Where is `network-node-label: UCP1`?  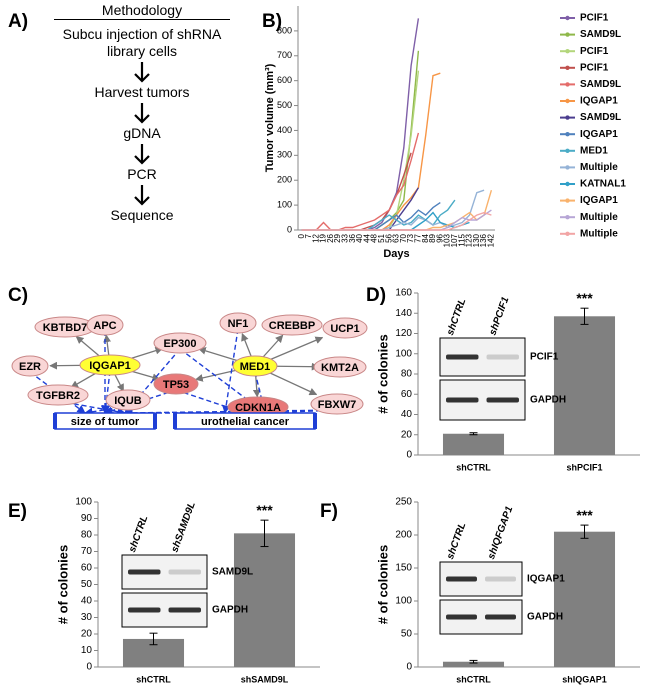 network-node-label: UCP1 is located at coordinates (344, 329).